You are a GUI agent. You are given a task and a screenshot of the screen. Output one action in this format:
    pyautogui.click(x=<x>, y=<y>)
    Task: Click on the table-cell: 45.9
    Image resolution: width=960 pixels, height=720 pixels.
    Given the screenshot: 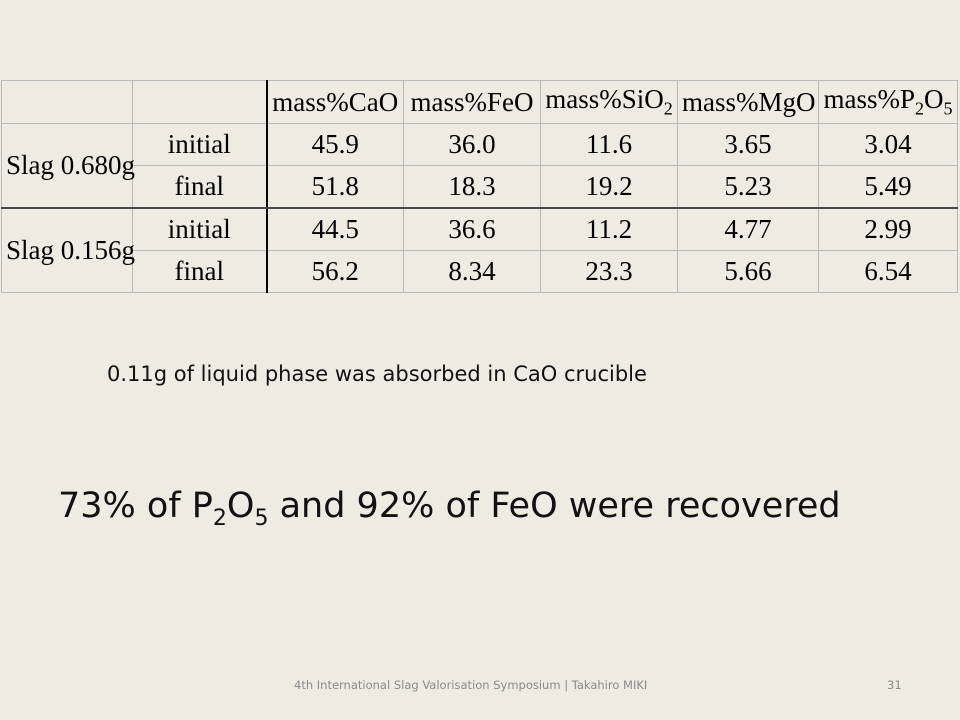 What is the action you would take?
    pyautogui.click(x=335, y=144)
    